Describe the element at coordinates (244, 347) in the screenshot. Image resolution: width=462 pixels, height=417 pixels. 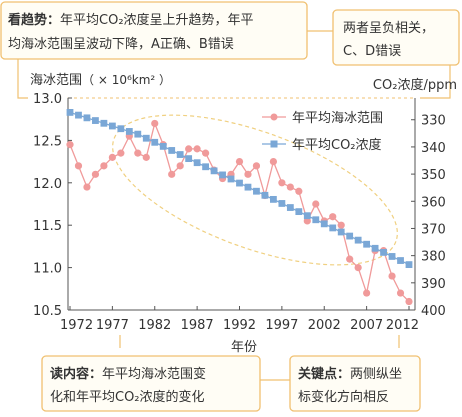
I see `x-axis-title: 年份` at that location.